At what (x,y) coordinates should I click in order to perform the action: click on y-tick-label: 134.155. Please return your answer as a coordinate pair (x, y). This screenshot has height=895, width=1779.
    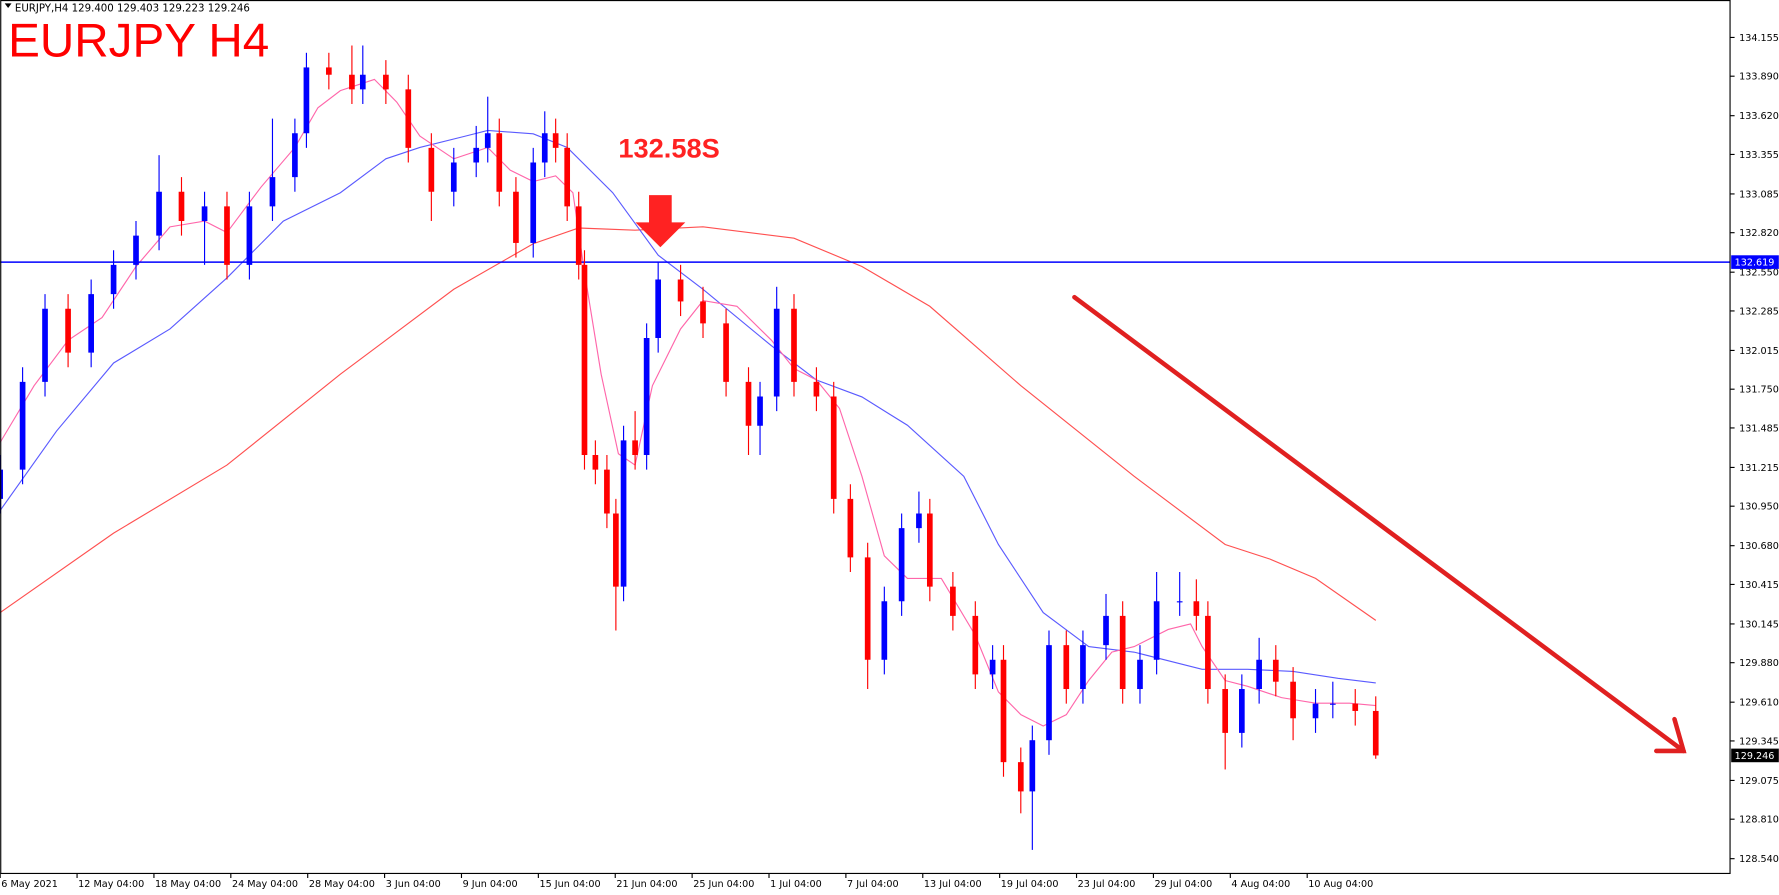
    Looking at the image, I should click on (1759, 38).